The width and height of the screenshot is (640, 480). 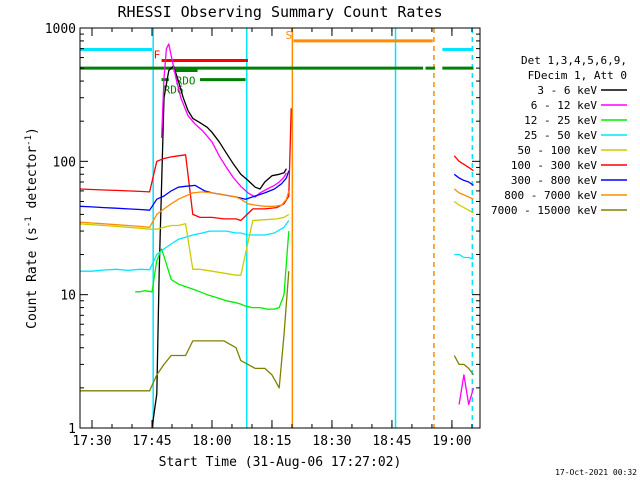 What do you see at coordinates (550, 195) in the screenshot?
I see `legend-entry-label: 800 - 7000 keV` at bounding box center [550, 195].